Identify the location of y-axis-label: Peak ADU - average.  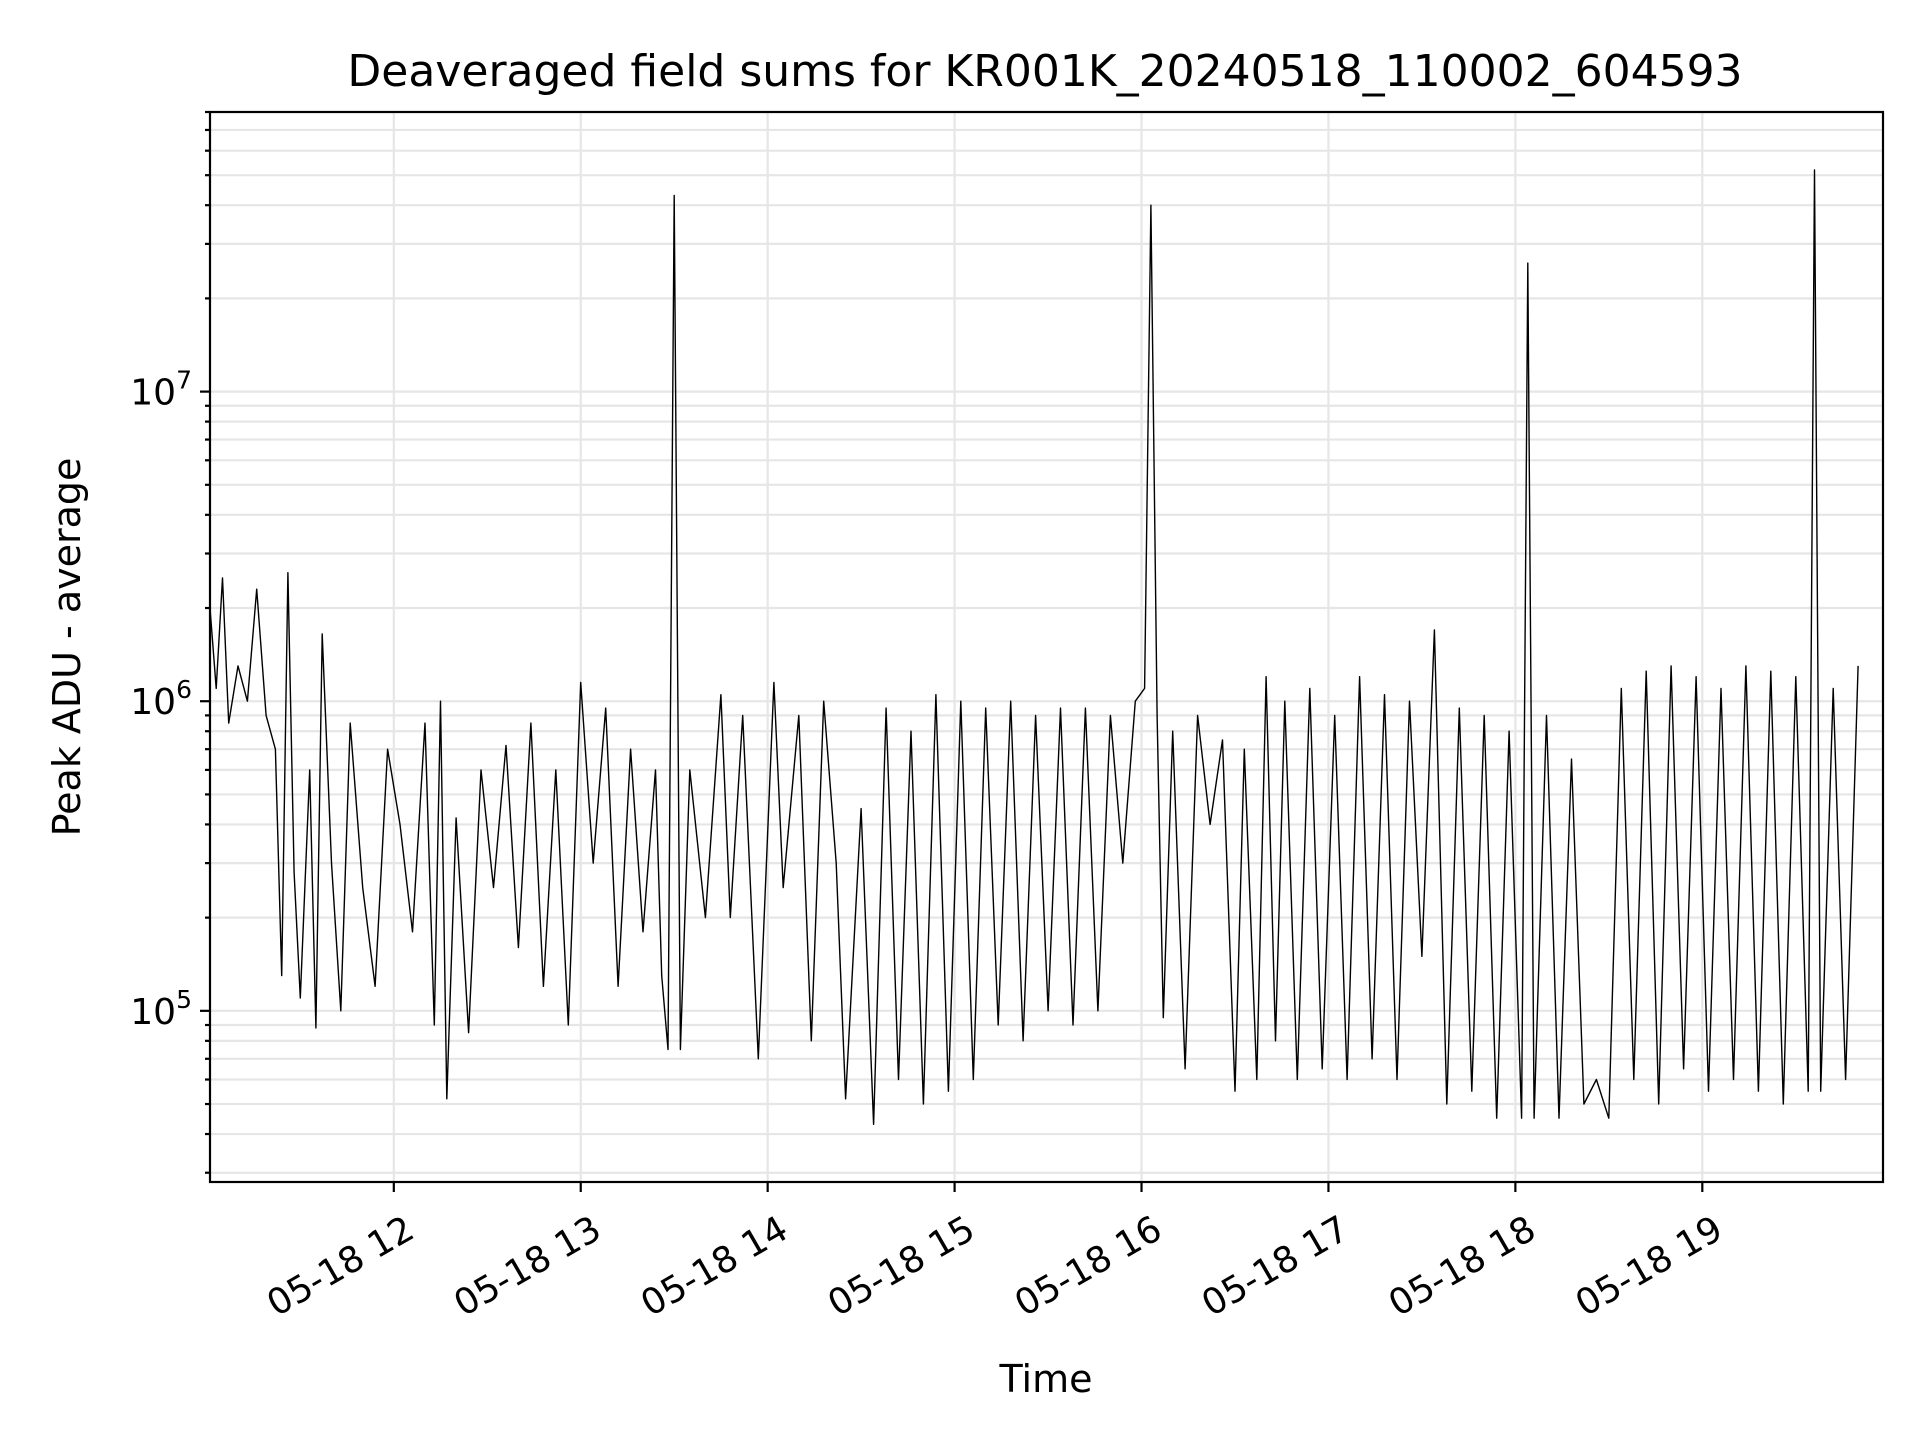
(67, 647).